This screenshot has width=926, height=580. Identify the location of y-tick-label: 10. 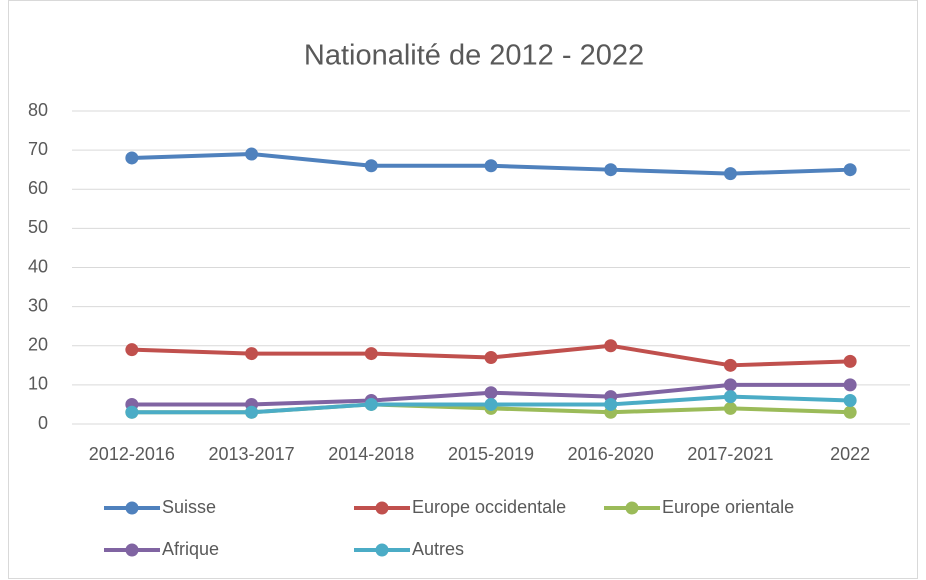
(38, 384).